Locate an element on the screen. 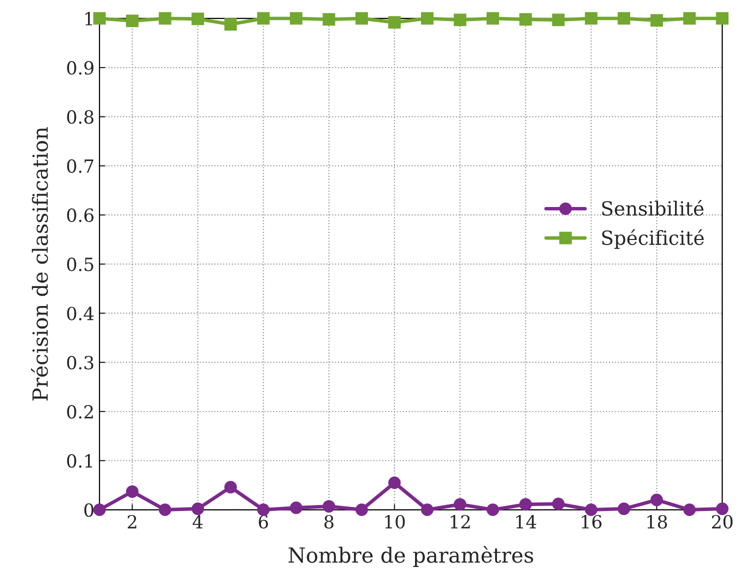 The image size is (737, 576). y-tick-label: 0.4 is located at coordinates (80, 313).